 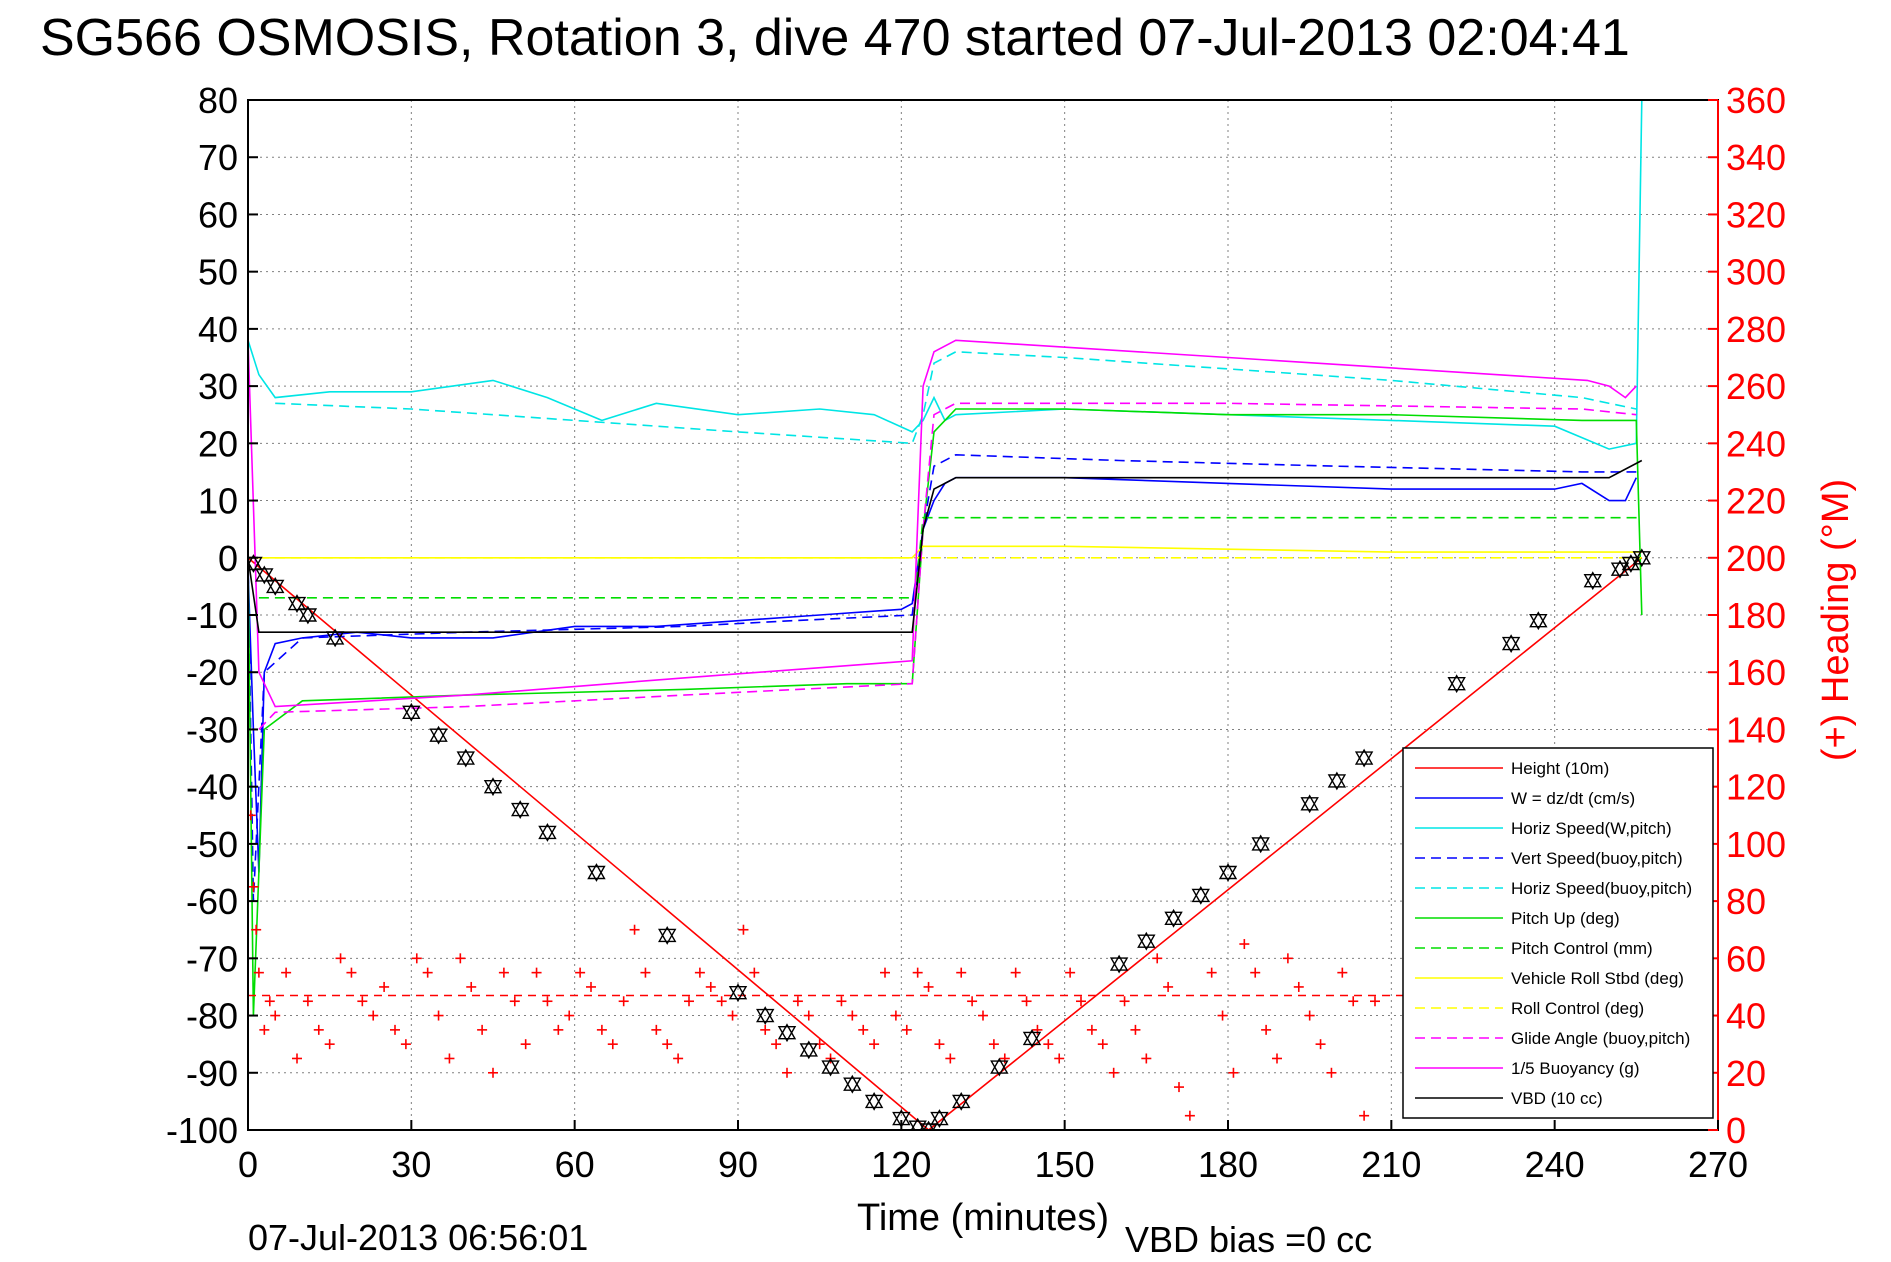 What do you see at coordinates (1756, 386) in the screenshot?
I see `right-tick-label: 260` at bounding box center [1756, 386].